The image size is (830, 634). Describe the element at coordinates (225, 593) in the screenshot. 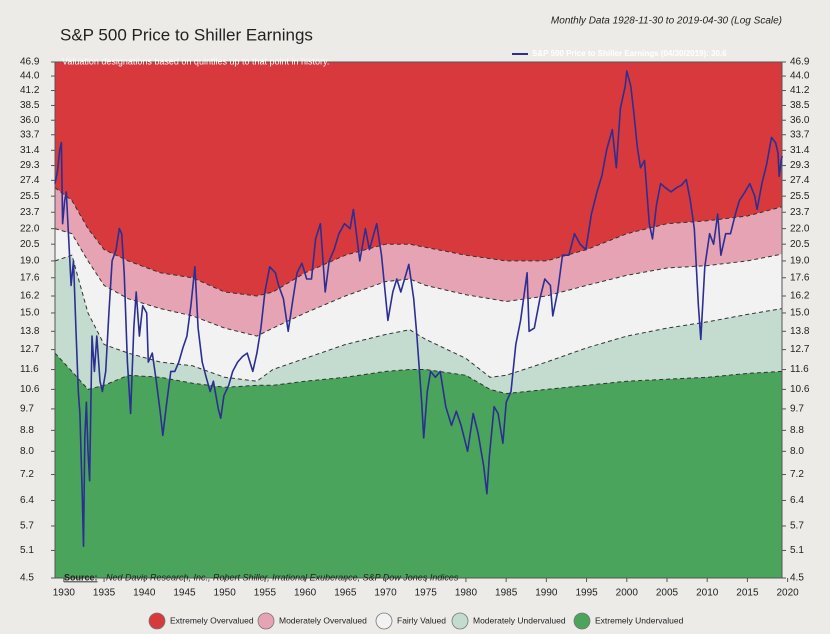

I see `x-tick-label: 1950` at that location.